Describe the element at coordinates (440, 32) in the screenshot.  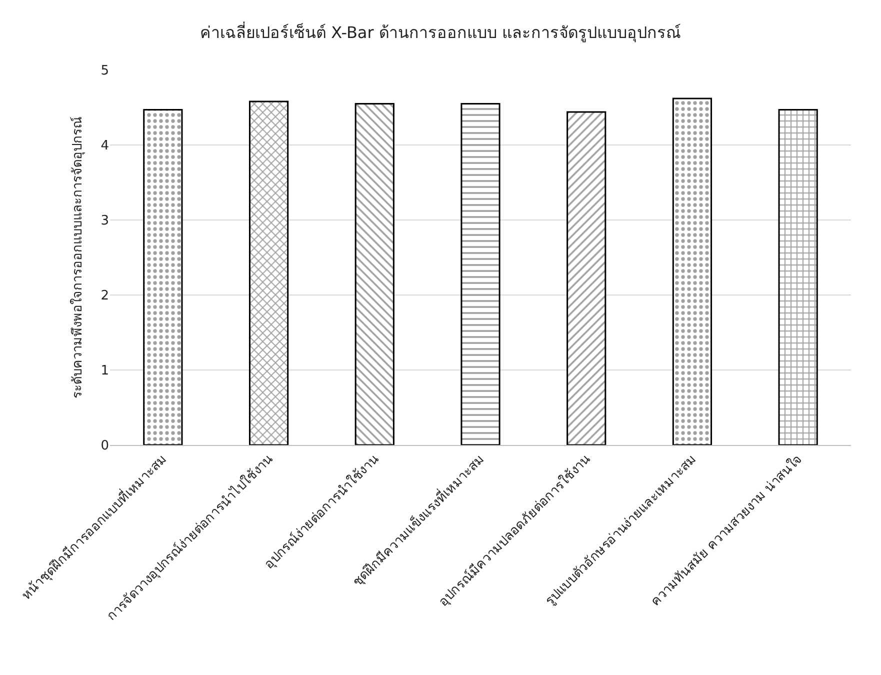
I see `chart-title: ค่าเฉลี่ยเปอร์เซ็นต์ X-Bar ด้านการออกแบบ และการจัดรูปแบบอุปกรณ์` at that location.